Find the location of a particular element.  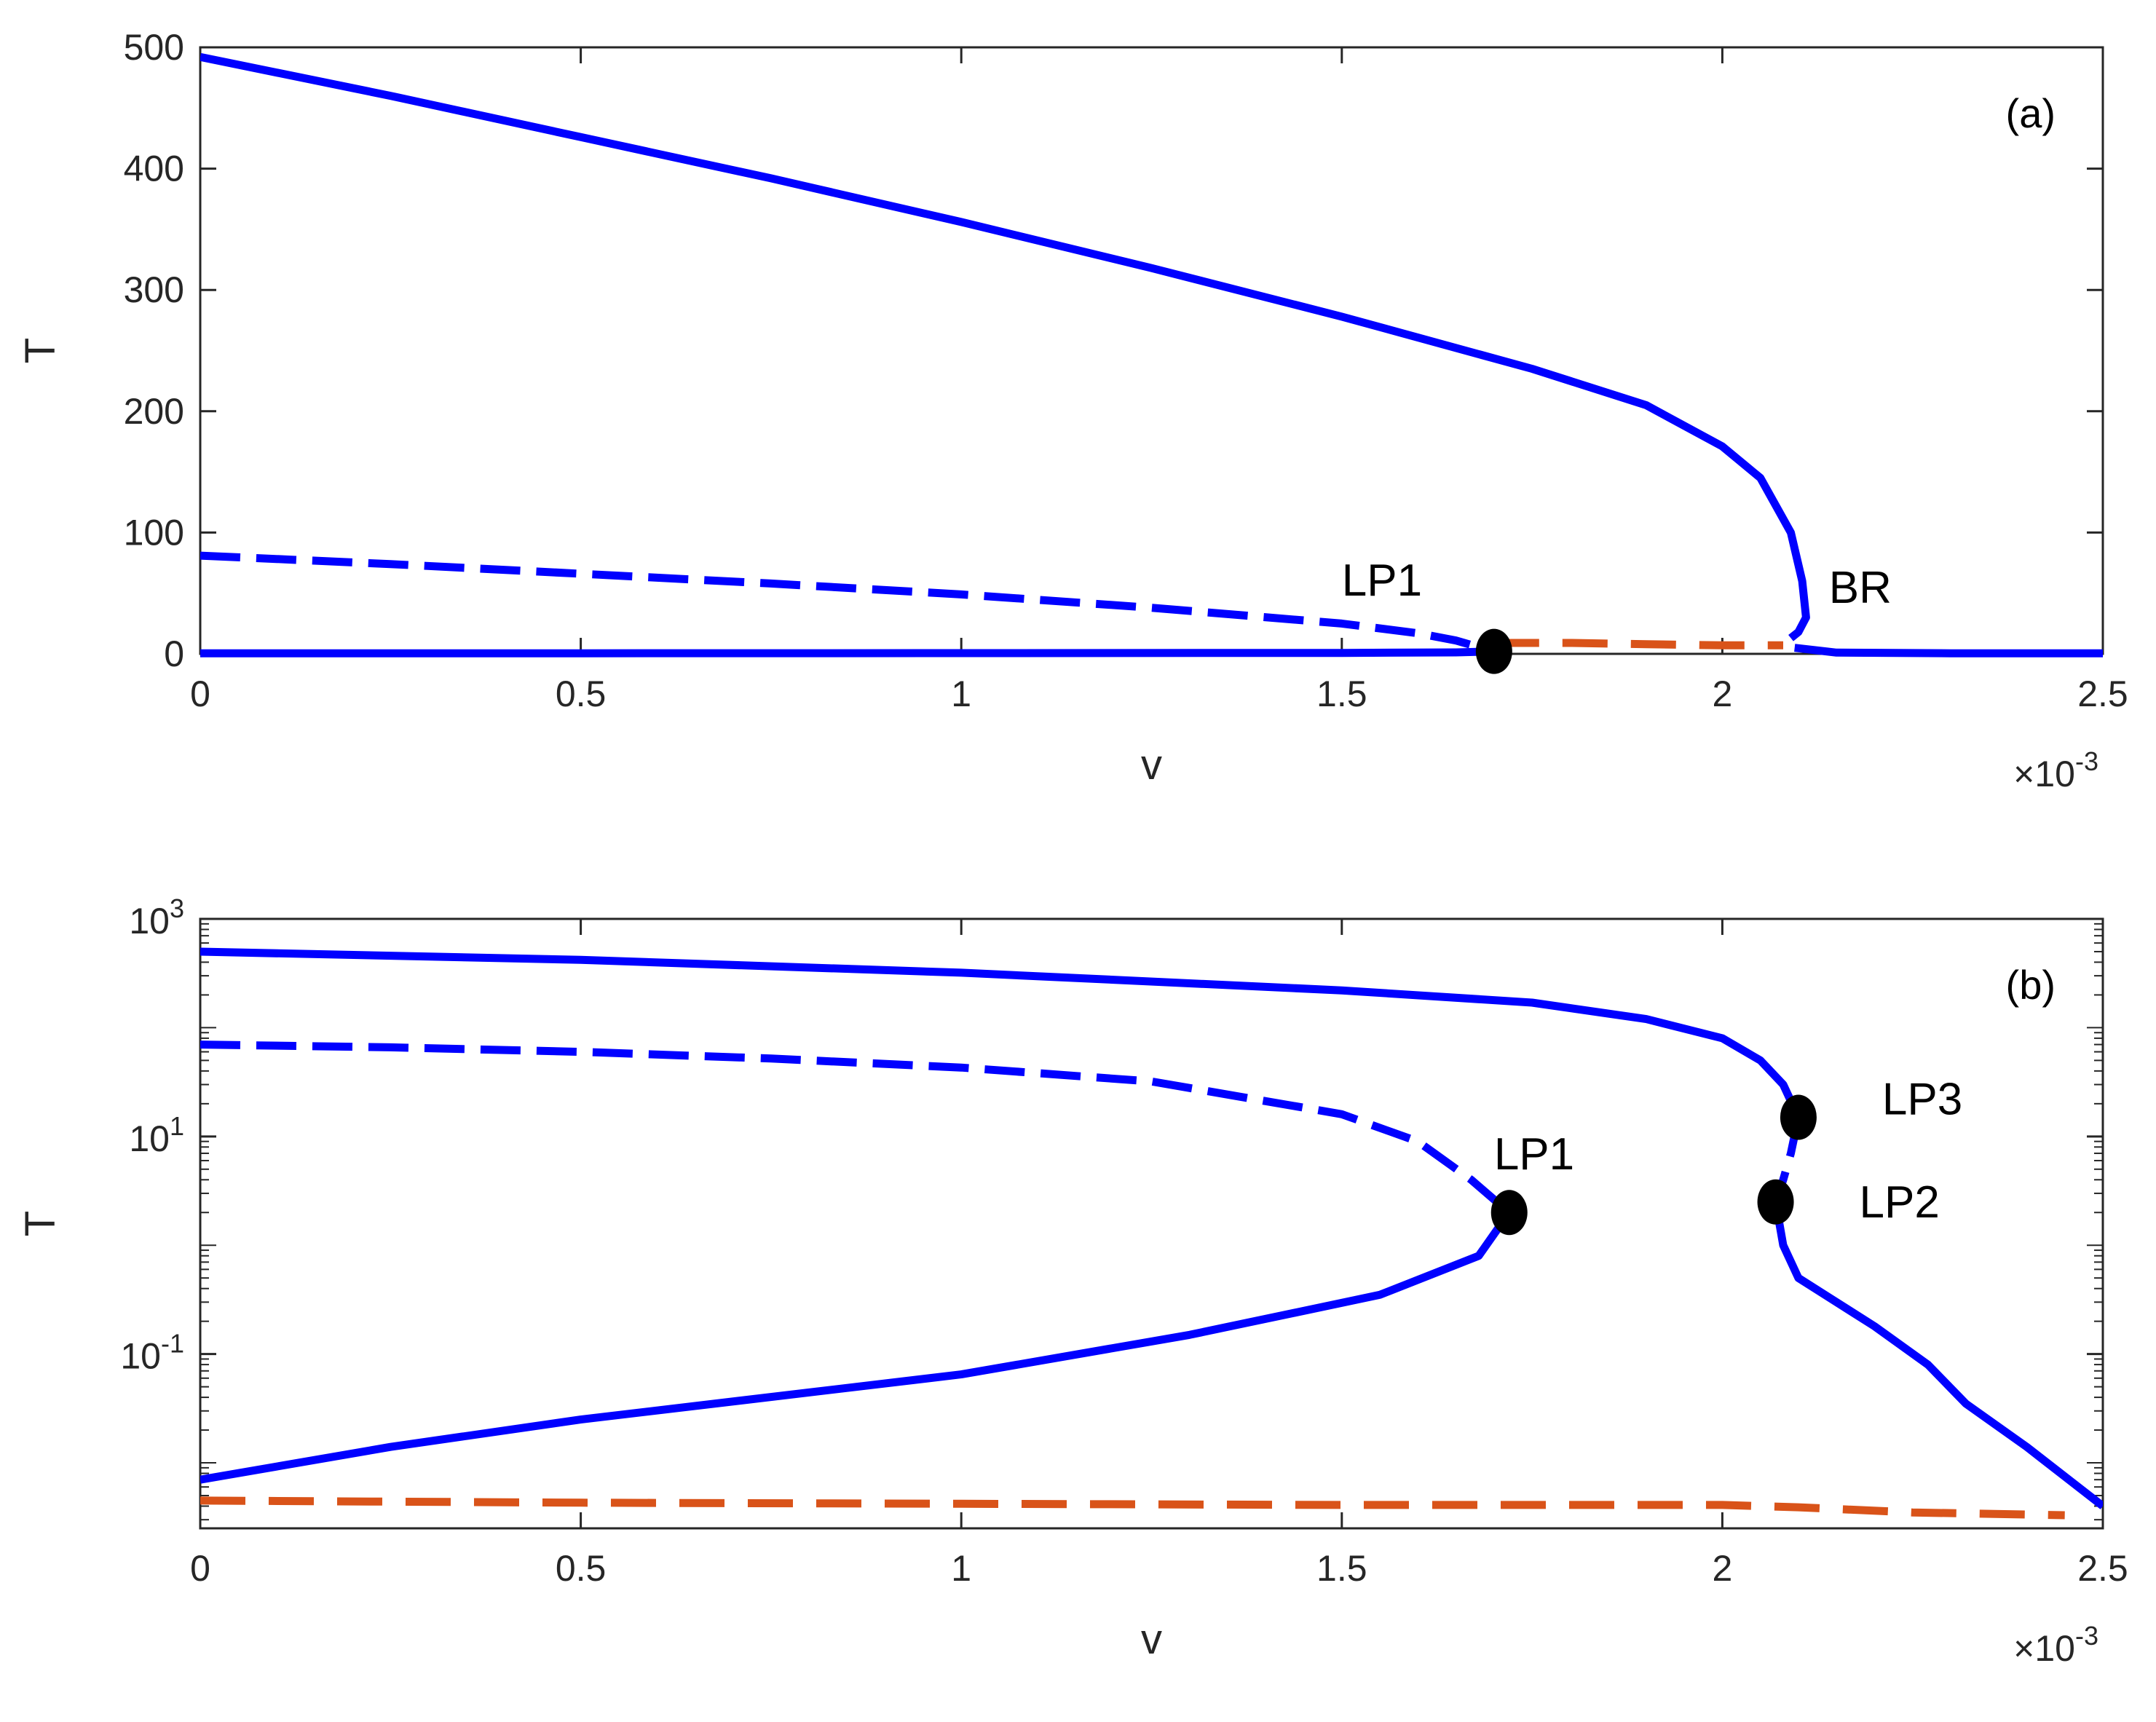

panel-label: (b) is located at coordinates (2031, 985).